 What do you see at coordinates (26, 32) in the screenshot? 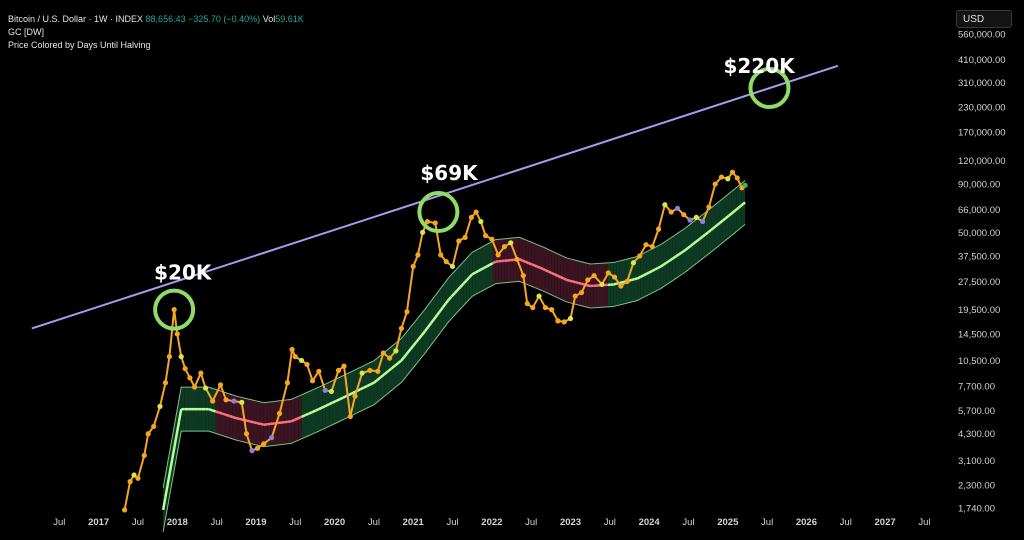
I see `indicator-gaussian-channel: GC [DW]` at bounding box center [26, 32].